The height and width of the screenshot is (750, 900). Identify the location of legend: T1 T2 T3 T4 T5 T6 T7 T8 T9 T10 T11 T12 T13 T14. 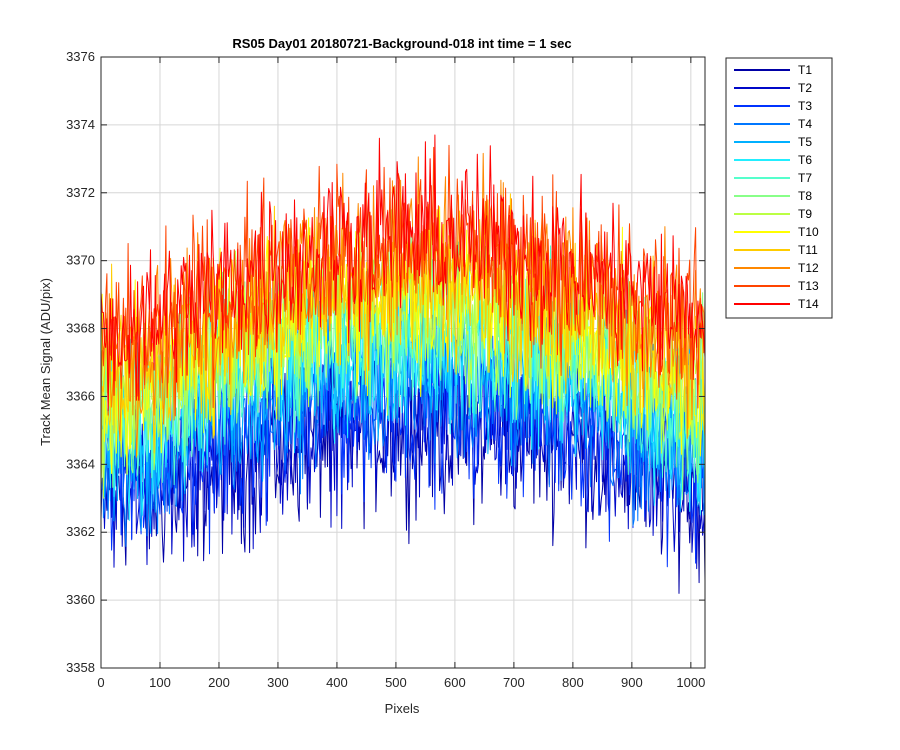
(779, 188).